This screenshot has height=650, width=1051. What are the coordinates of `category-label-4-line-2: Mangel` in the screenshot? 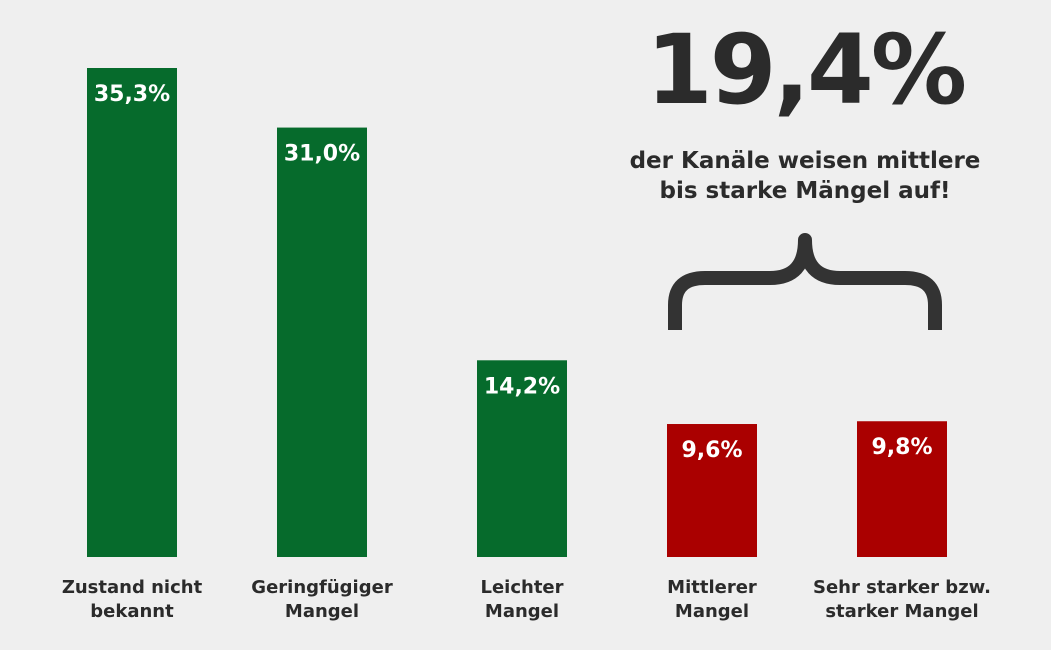 It's located at (712, 611).